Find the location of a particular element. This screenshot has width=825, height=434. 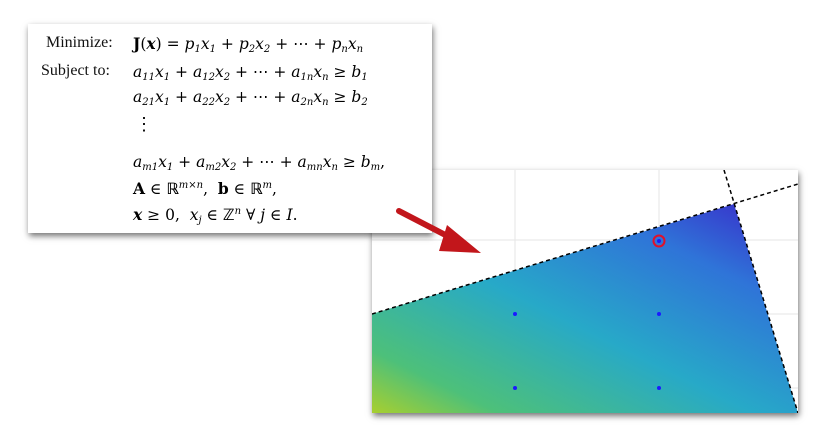

constraint-row-2: a21x1 + a22x2 + ⋯ + a2nxn ≥ b2 is located at coordinates (250, 98).